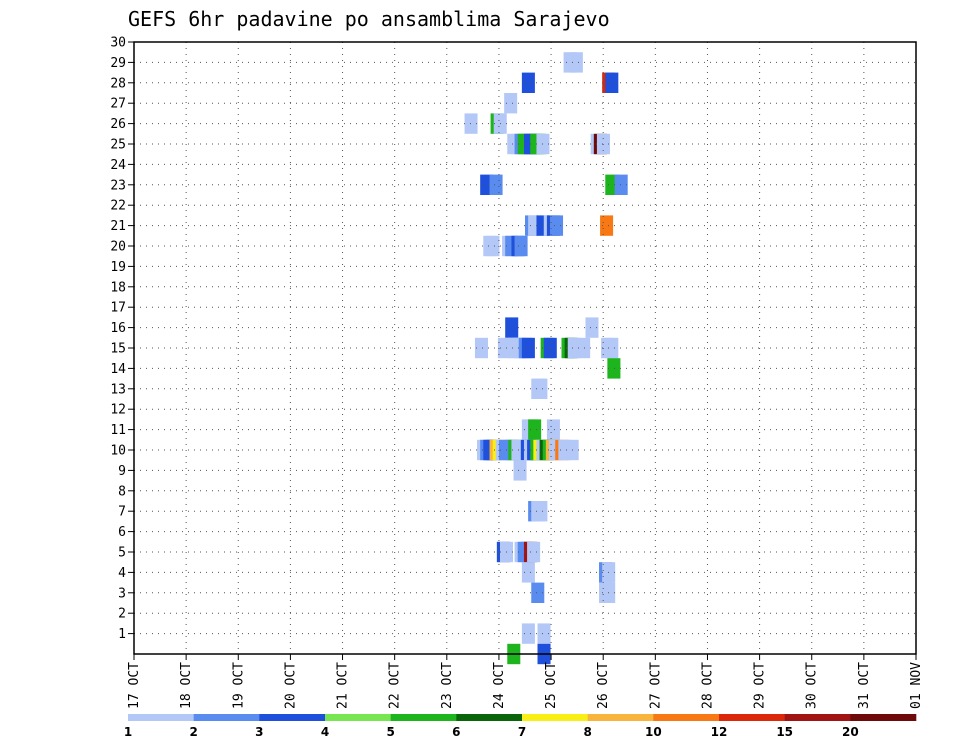  I want to click on ensemble-cells, so click(546, 358).